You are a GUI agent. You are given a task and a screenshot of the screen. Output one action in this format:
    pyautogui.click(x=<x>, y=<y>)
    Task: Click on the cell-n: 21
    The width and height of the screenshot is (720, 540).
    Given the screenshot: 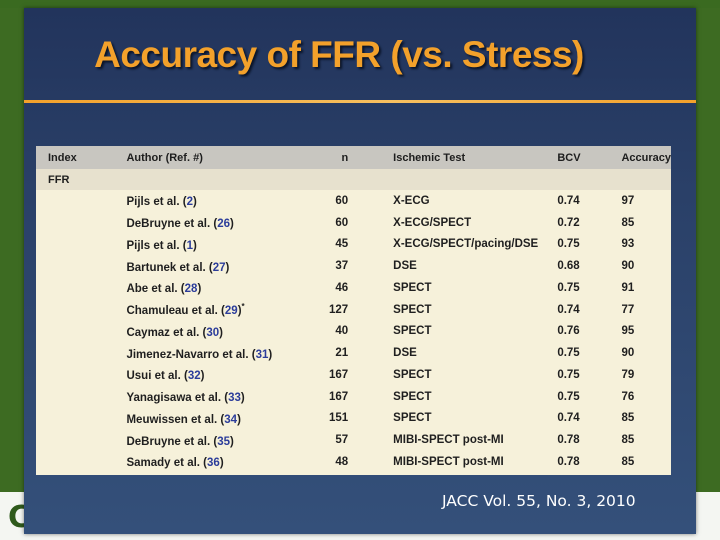 What is the action you would take?
    pyautogui.click(x=342, y=353)
    